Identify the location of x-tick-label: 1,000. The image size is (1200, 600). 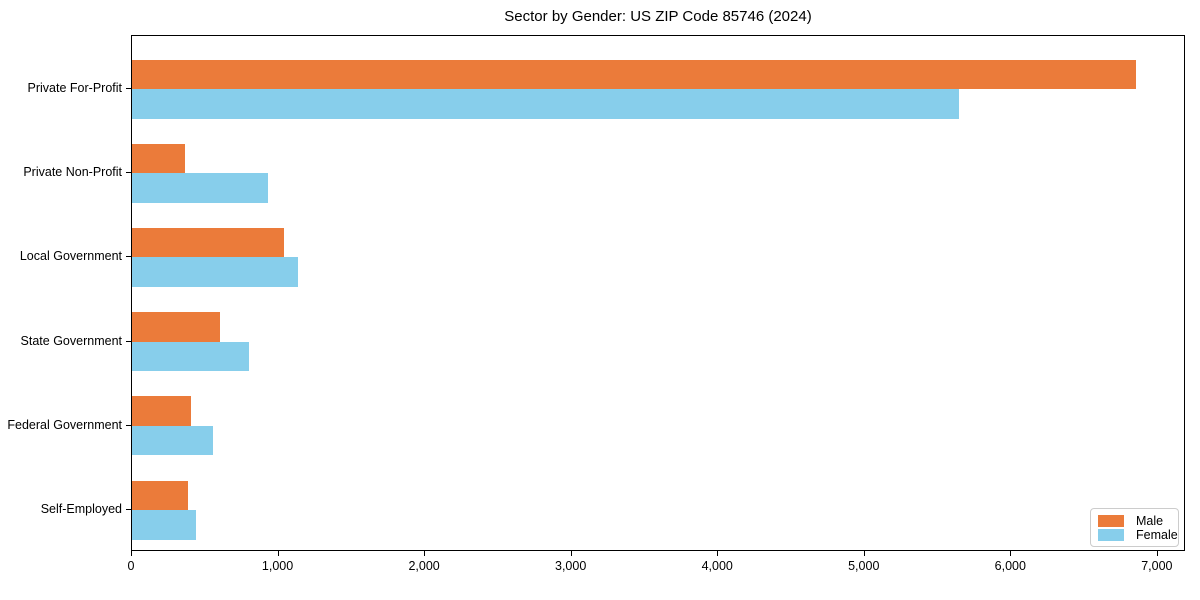
(277, 566).